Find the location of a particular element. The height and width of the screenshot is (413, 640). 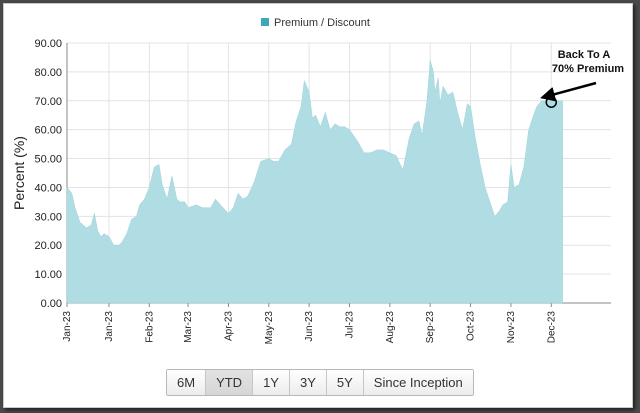

legend-label: Premium / Discount is located at coordinates (322, 23).